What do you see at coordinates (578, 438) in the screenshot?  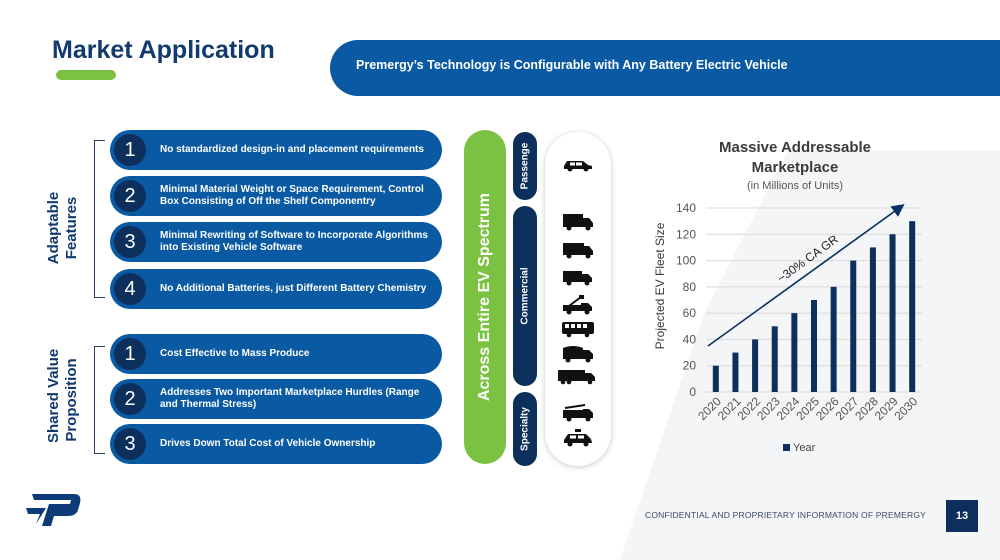 I see `police-car-icon` at bounding box center [578, 438].